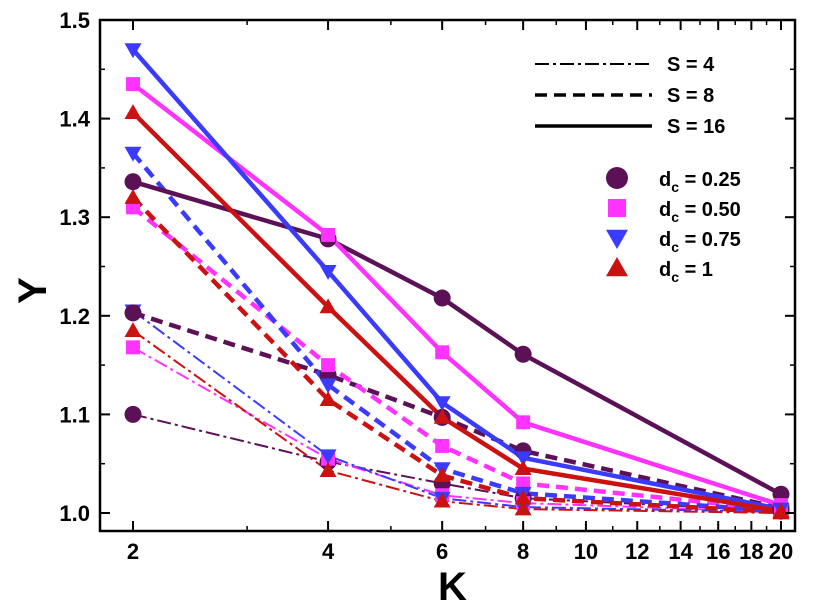 The image size is (814, 609). What do you see at coordinates (751, 551) in the screenshot?
I see `x-tick-label: 18` at bounding box center [751, 551].